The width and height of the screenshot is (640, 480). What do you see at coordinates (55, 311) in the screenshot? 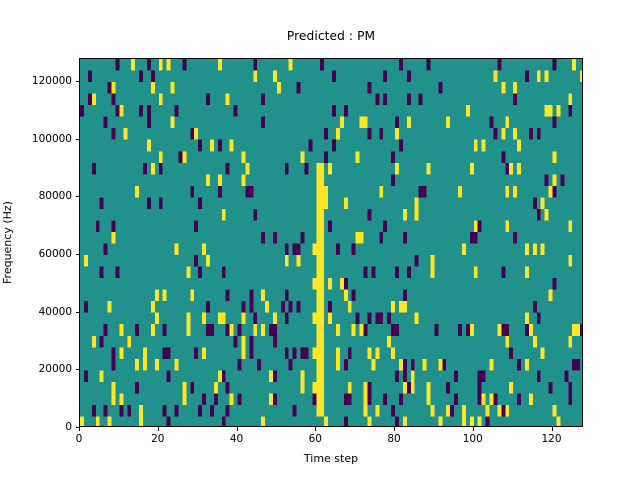
I see `y-tick-label: 40000` at bounding box center [55, 311].